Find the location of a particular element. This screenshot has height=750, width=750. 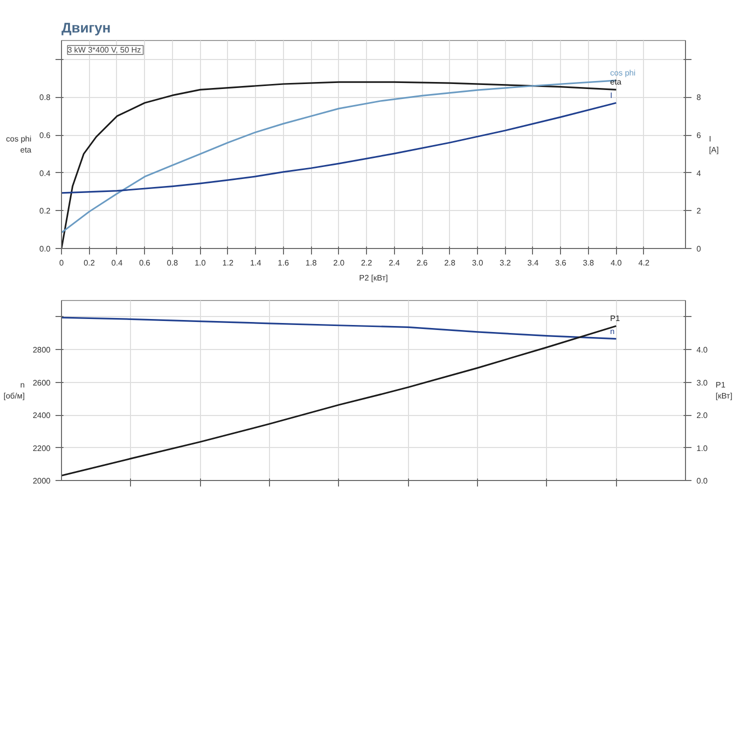

y-tick-label: 2800 is located at coordinates (42, 350).